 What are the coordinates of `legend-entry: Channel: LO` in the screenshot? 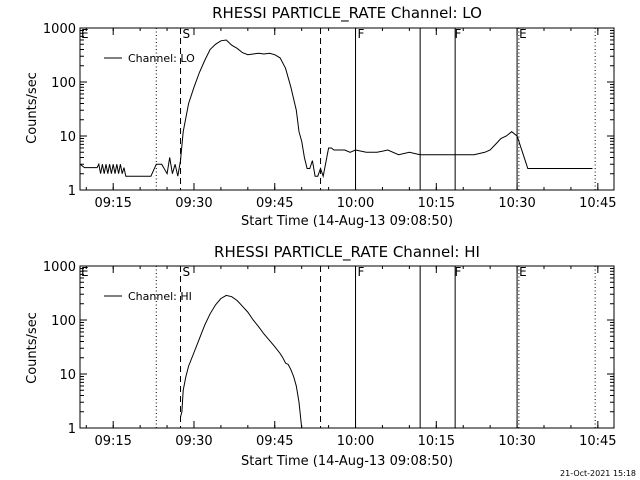 It's located at (161, 58).